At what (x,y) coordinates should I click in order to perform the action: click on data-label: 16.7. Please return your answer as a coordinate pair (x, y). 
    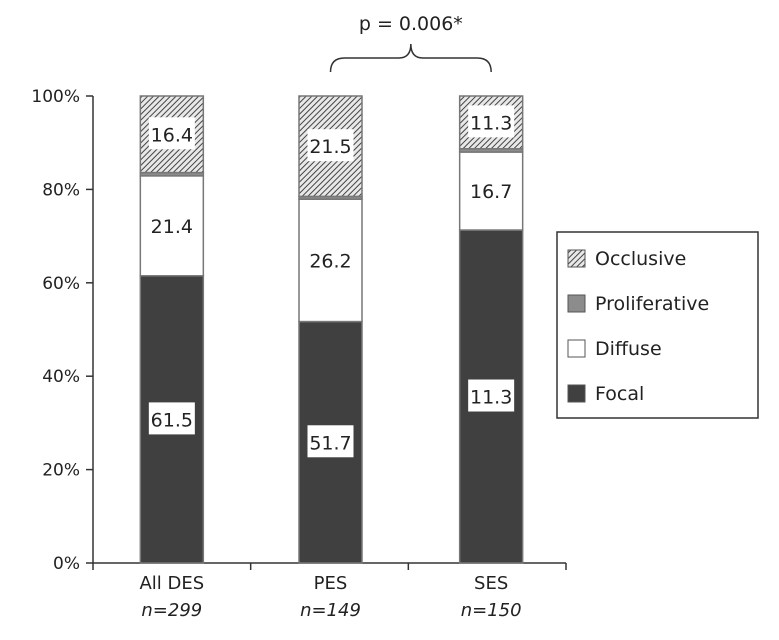
    Looking at the image, I should click on (491, 192).